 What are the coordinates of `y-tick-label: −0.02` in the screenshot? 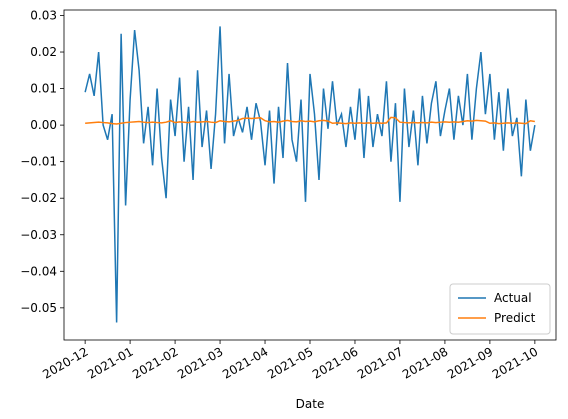 It's located at (38, 198).